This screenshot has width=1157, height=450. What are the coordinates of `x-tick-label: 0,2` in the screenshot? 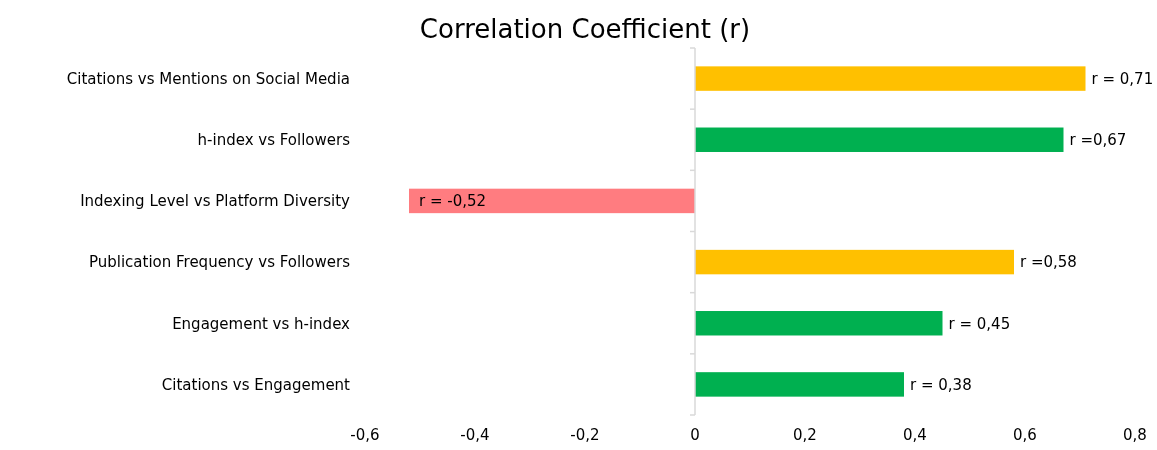 It's located at (805, 435).